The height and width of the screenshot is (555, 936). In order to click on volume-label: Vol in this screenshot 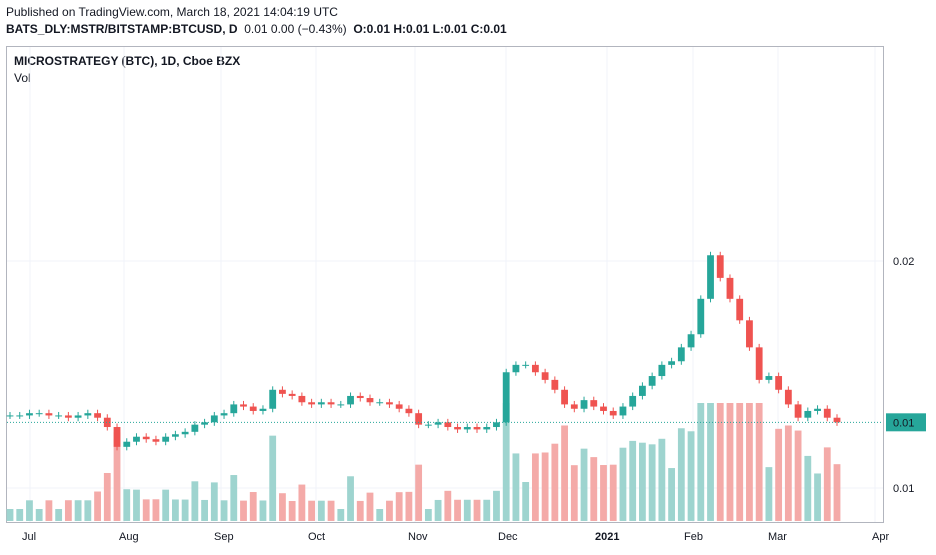, I will do `click(22, 78)`.